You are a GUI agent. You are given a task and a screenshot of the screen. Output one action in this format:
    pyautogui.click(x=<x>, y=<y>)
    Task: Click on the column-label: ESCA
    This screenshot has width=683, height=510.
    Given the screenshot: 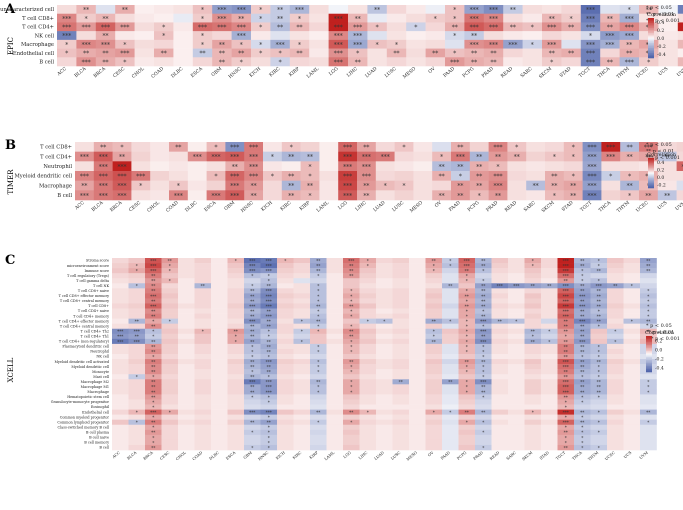 What is the action you would take?
    pyautogui.click(x=231, y=455)
    